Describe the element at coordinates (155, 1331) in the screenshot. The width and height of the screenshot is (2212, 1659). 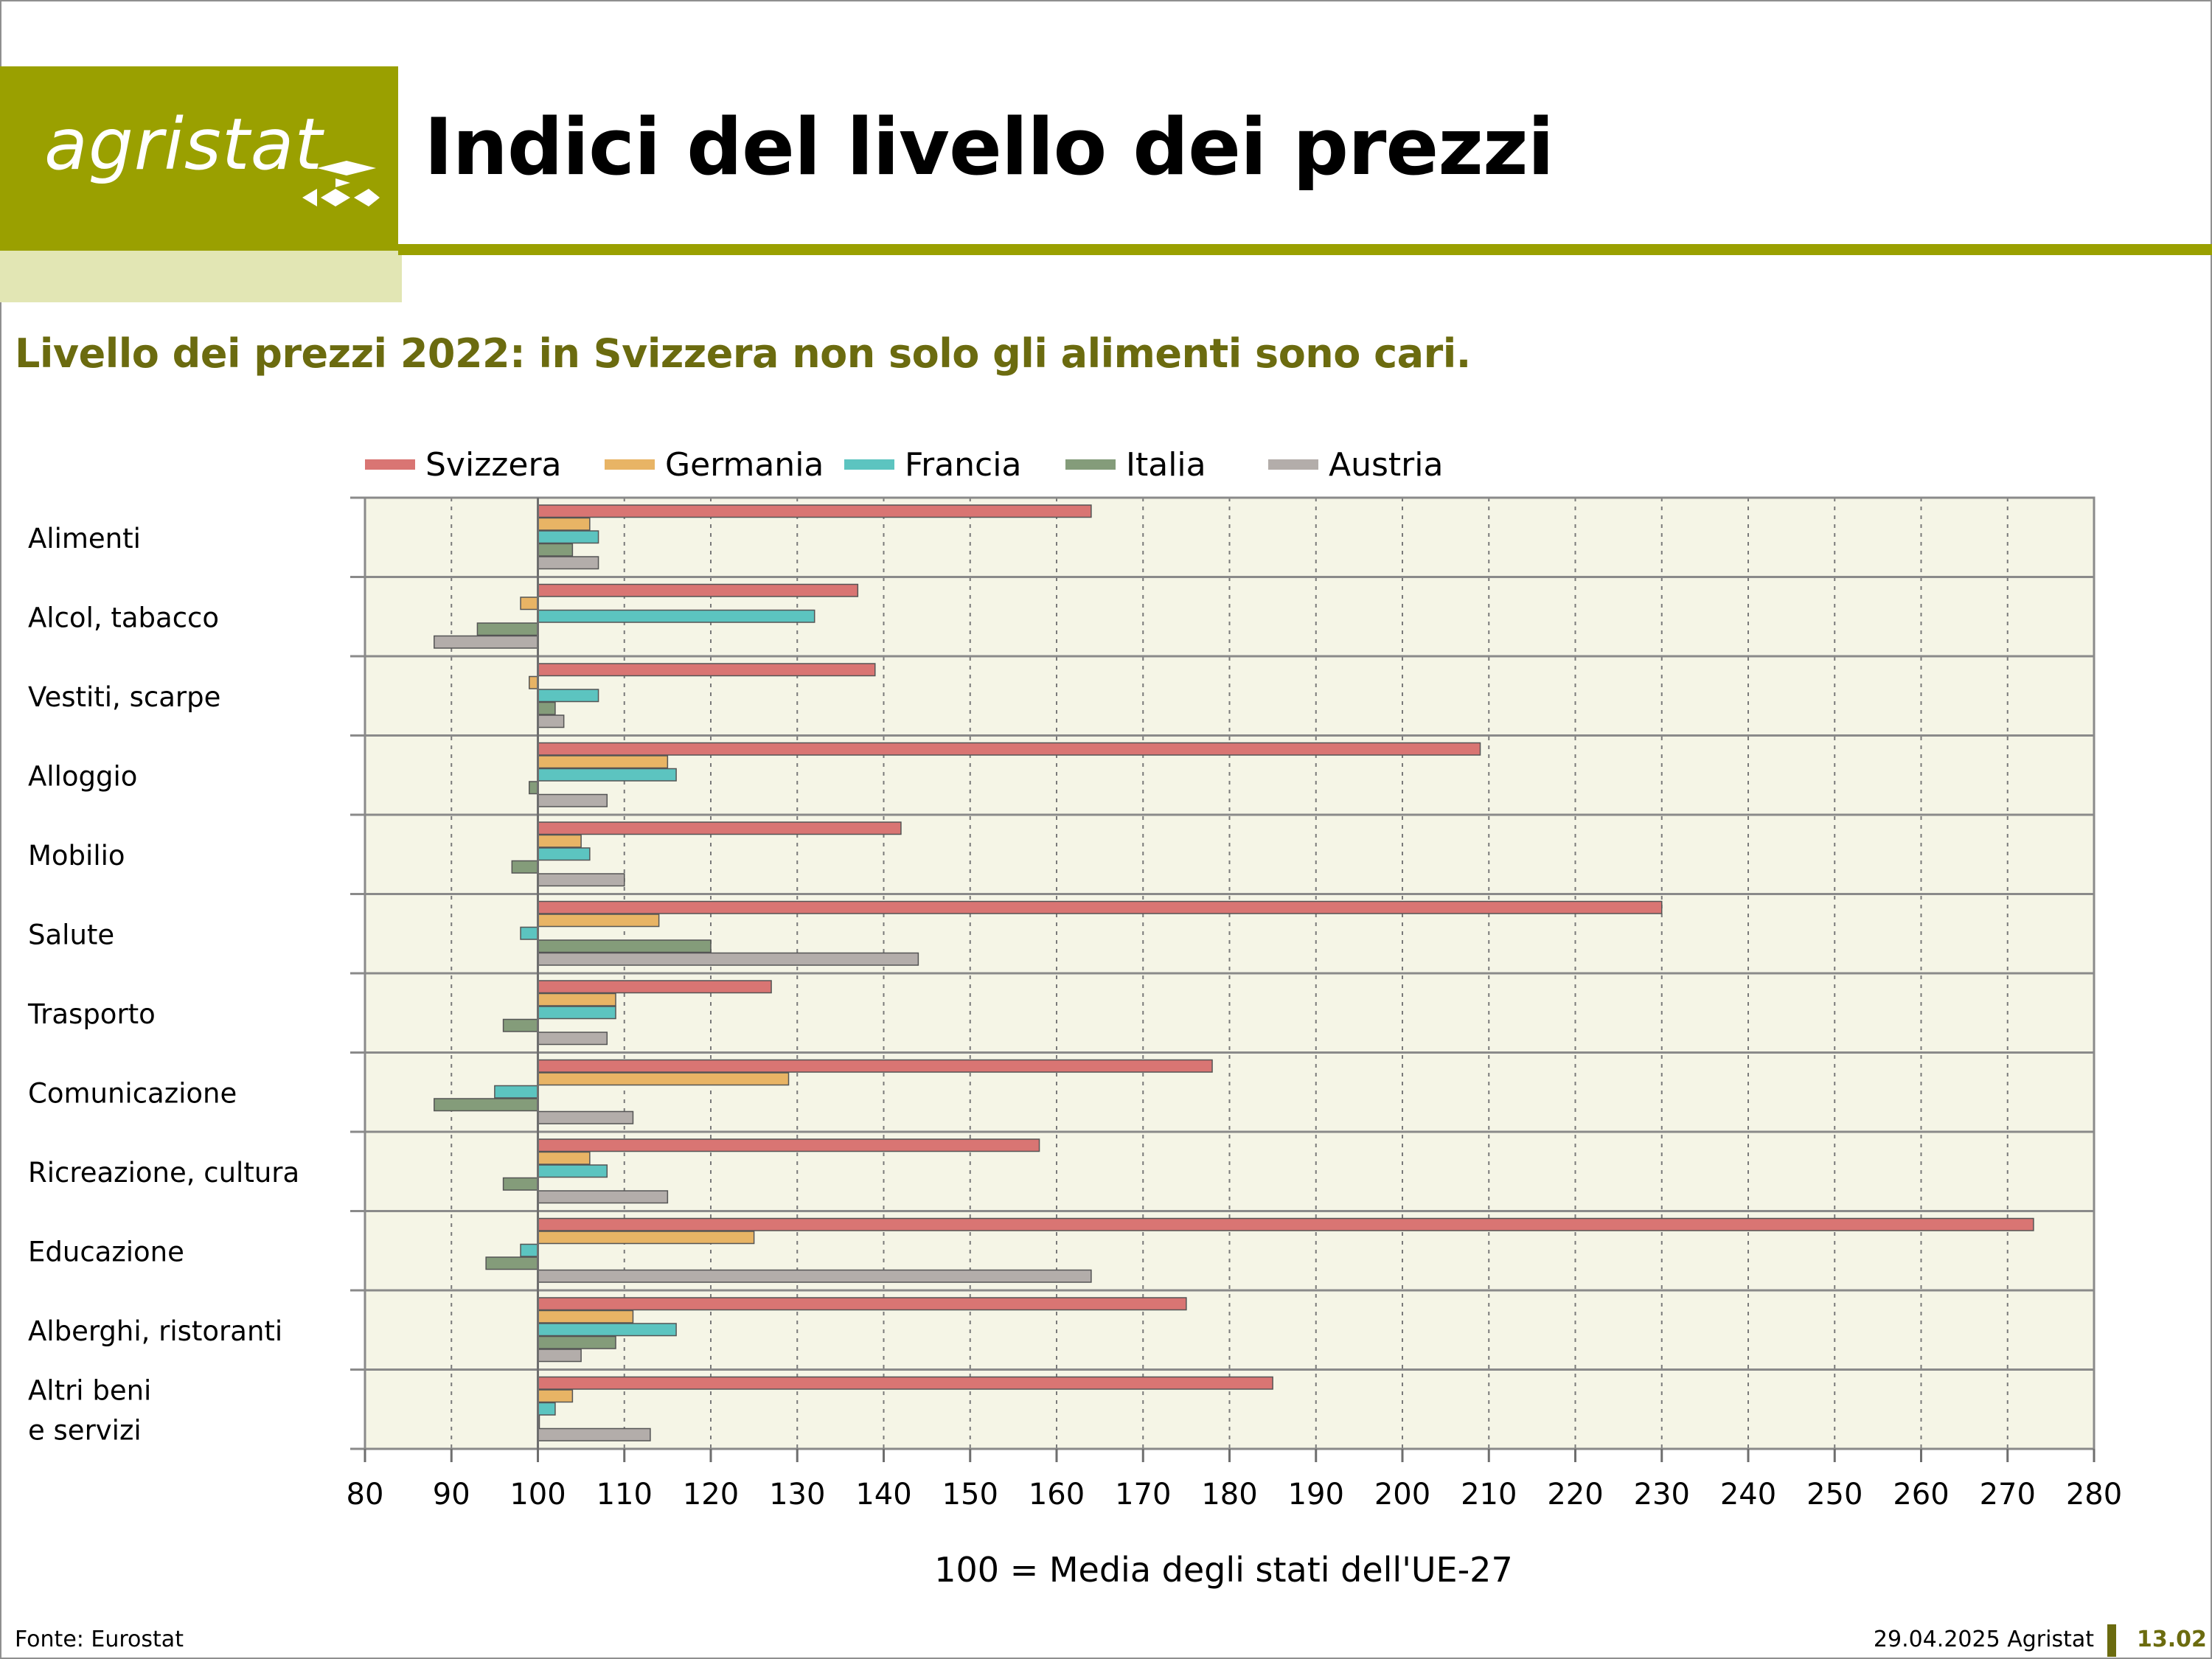
I see `category-label: Alberghi, ristoranti` at that location.